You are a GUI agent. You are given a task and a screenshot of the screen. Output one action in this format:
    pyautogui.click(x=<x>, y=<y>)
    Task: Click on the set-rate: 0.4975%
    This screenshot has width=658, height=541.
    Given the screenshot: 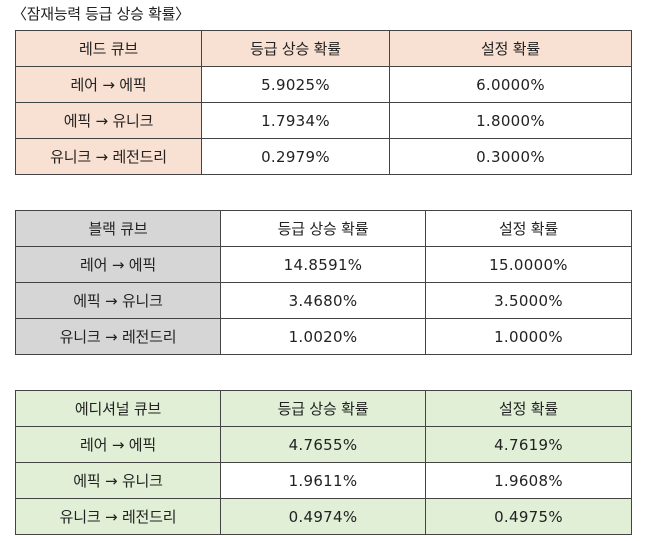 What is the action you would take?
    pyautogui.click(x=528, y=516)
    